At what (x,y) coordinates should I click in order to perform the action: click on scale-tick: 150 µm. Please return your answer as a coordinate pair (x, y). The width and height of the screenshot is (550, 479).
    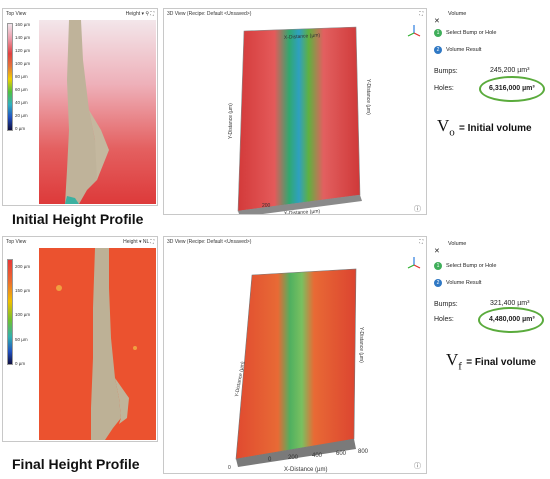
    Looking at the image, I should click on (23, 290).